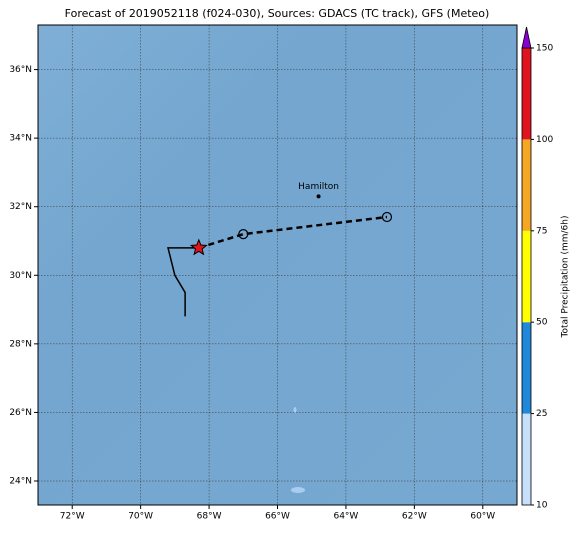 The image size is (581, 533). Describe the element at coordinates (140, 517) in the screenshot. I see `lon-label: 70°W` at that location.